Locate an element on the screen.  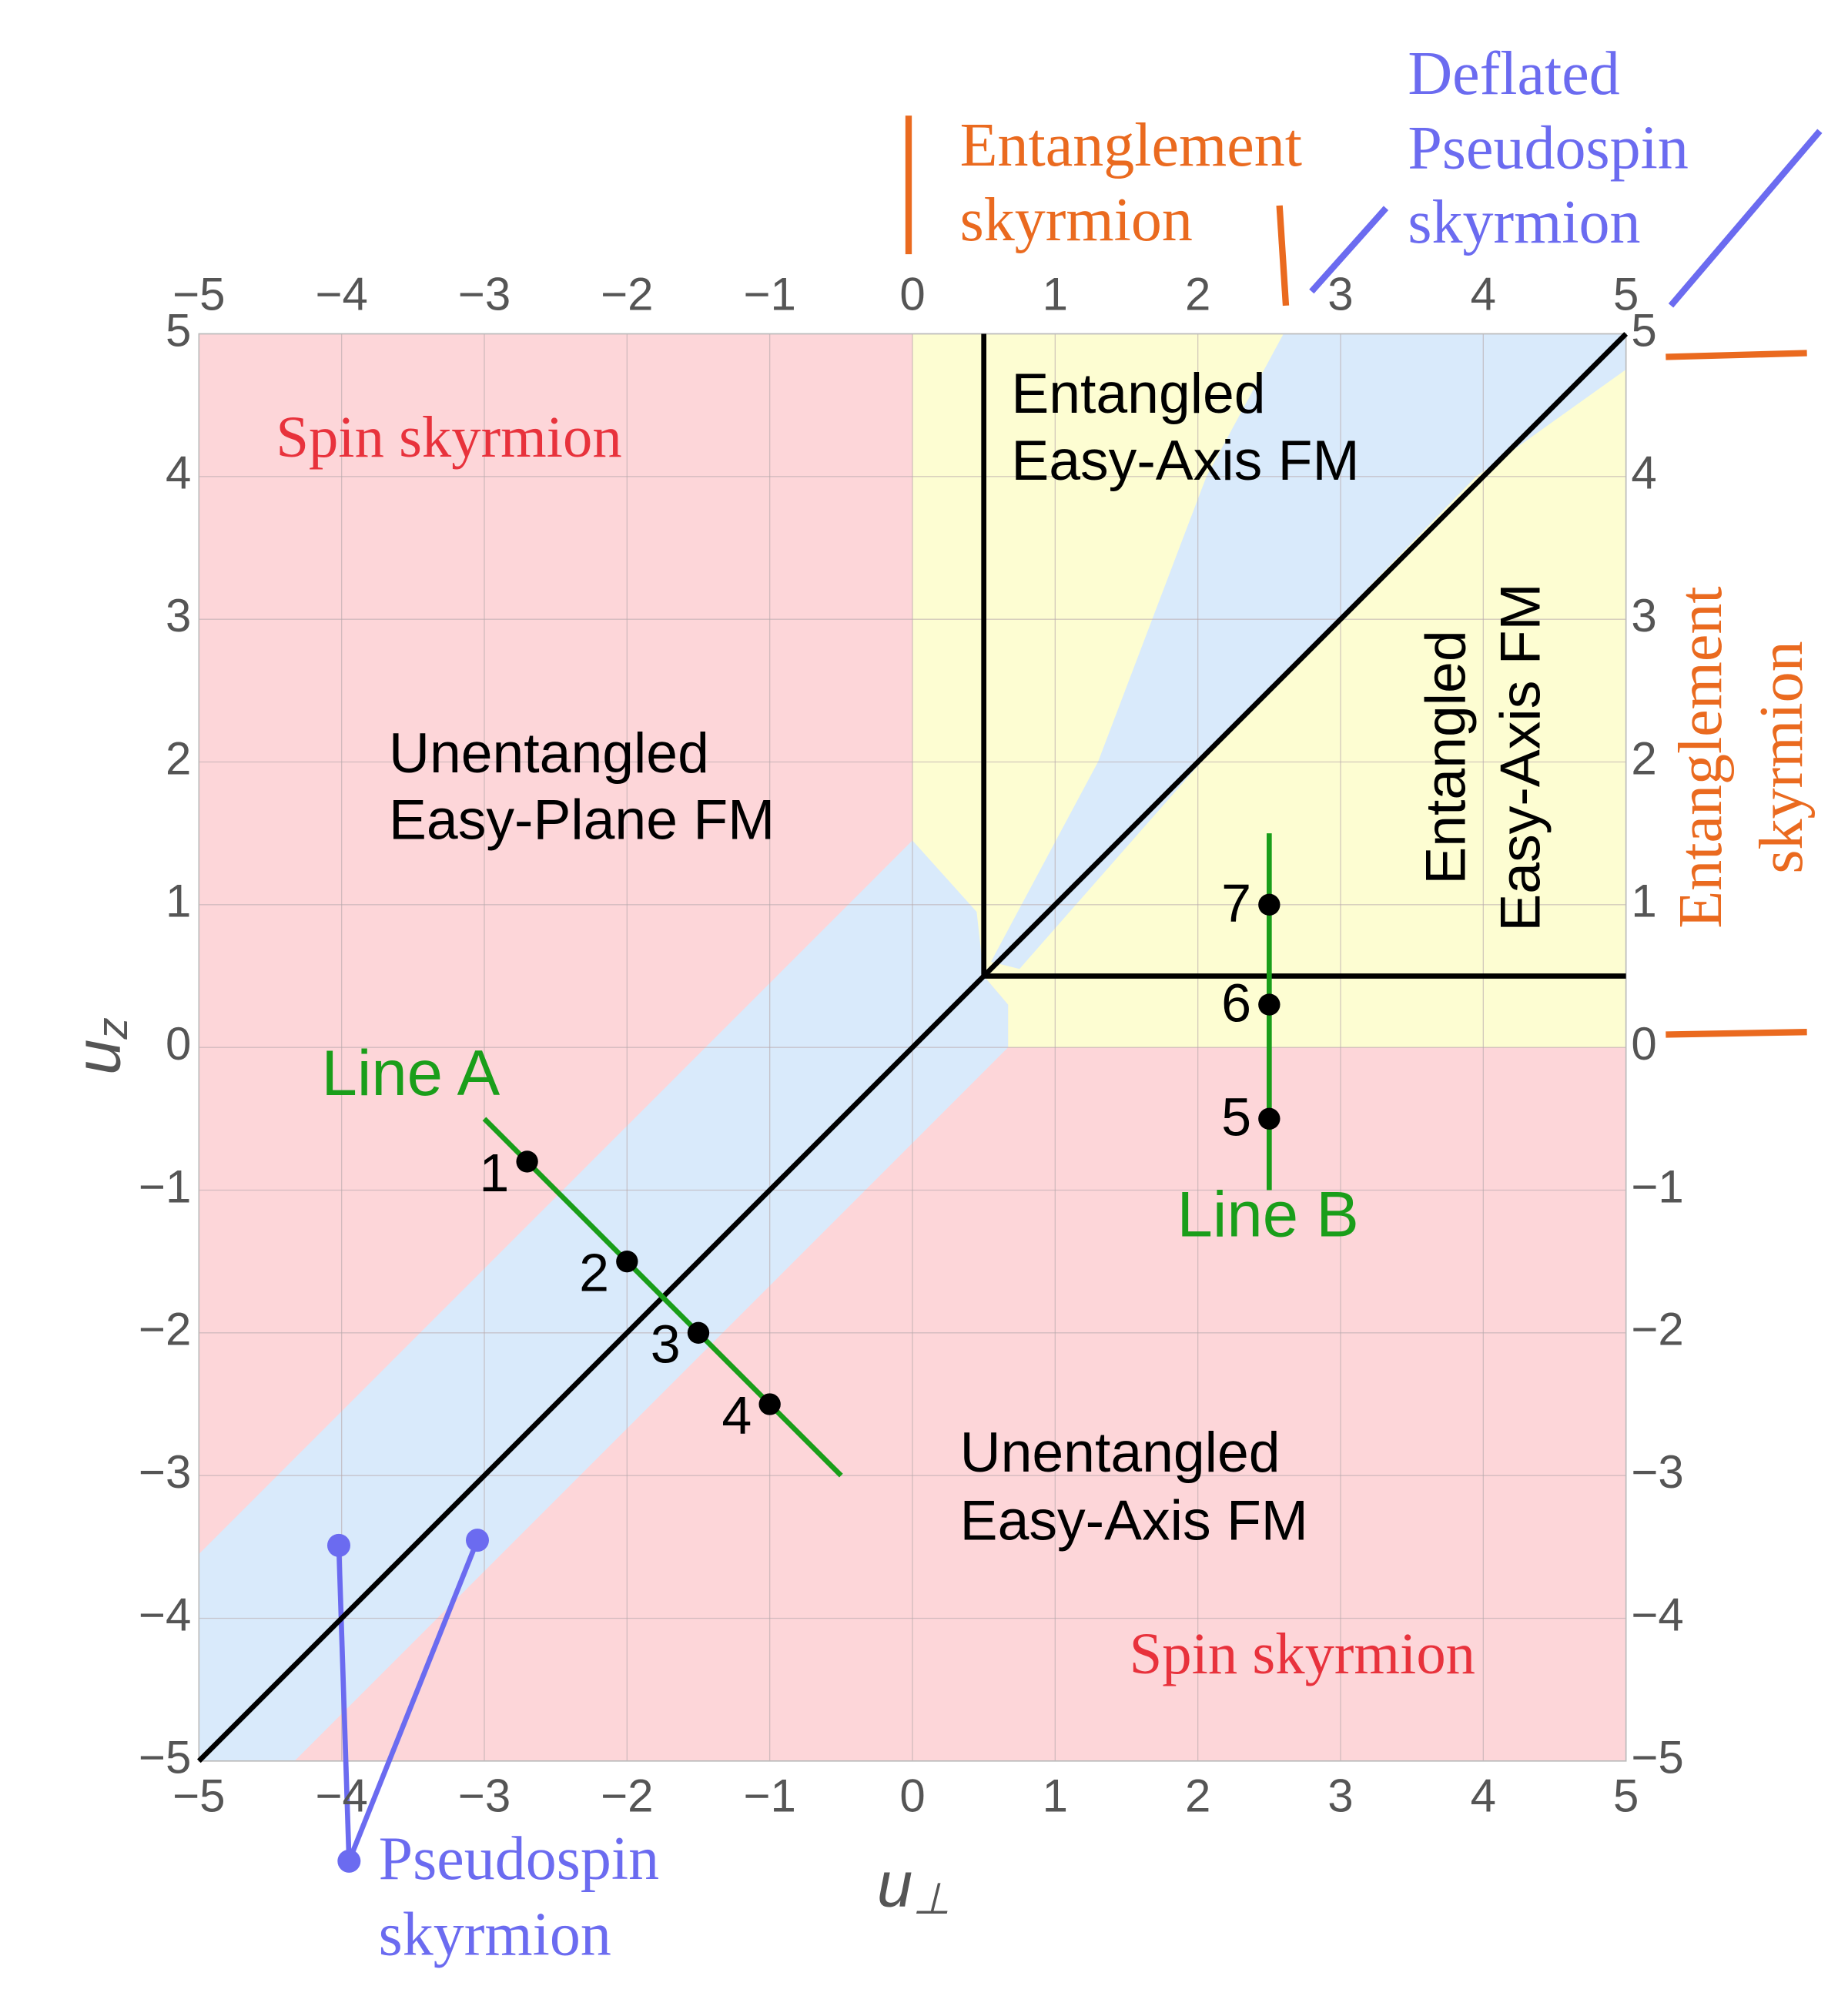
x-tick-label: 1 is located at coordinates (1055, 1796).